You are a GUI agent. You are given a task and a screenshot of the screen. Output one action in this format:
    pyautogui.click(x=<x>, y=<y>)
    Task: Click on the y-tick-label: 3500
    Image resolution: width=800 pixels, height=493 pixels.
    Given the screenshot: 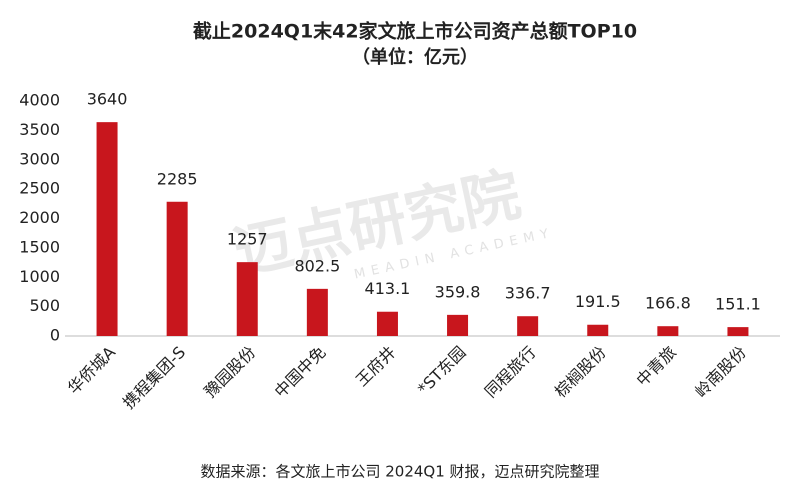 What is the action you would take?
    pyautogui.click(x=39, y=129)
    